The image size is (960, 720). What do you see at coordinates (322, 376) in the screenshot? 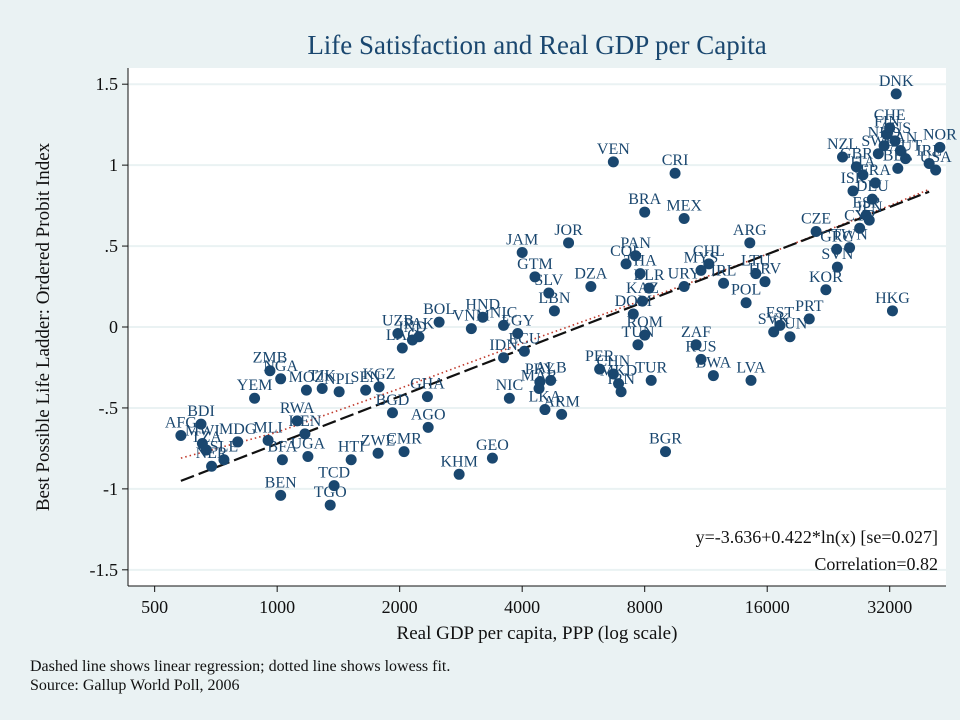
I see `point-label: TJK` at bounding box center [322, 376].